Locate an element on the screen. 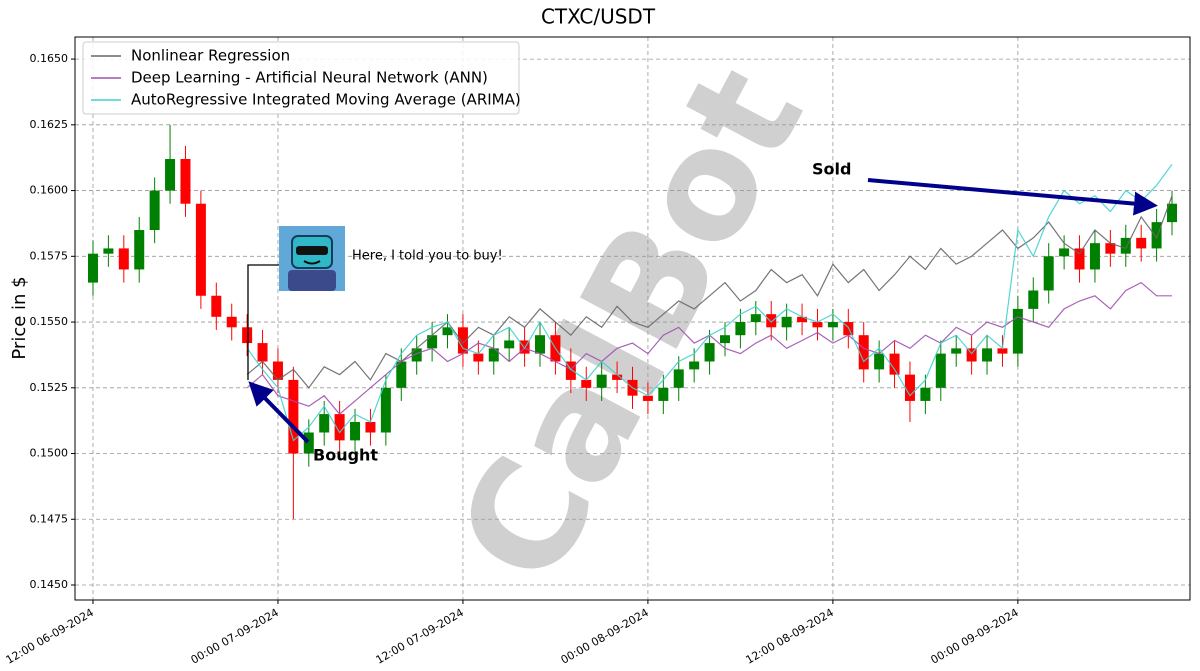 The height and width of the screenshot is (671, 1200). x-tick-label: 12:00 06-09-2024 is located at coordinates (50, 636).